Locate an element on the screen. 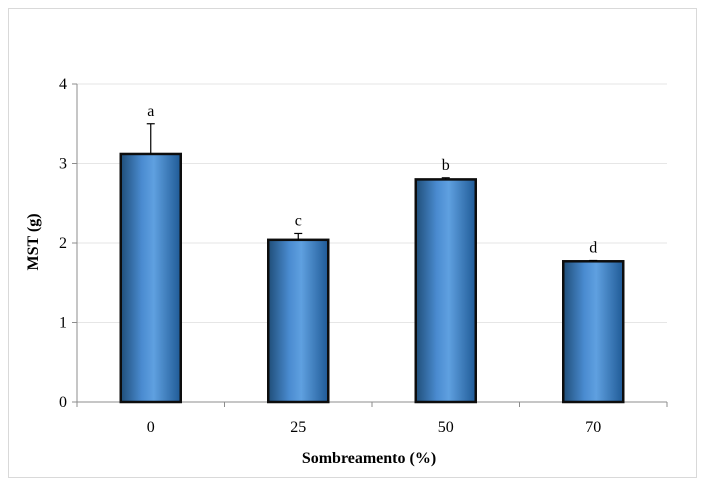 Image resolution: width=707 pixels, height=478 pixels. x-tick-label: 50 is located at coordinates (446, 427).